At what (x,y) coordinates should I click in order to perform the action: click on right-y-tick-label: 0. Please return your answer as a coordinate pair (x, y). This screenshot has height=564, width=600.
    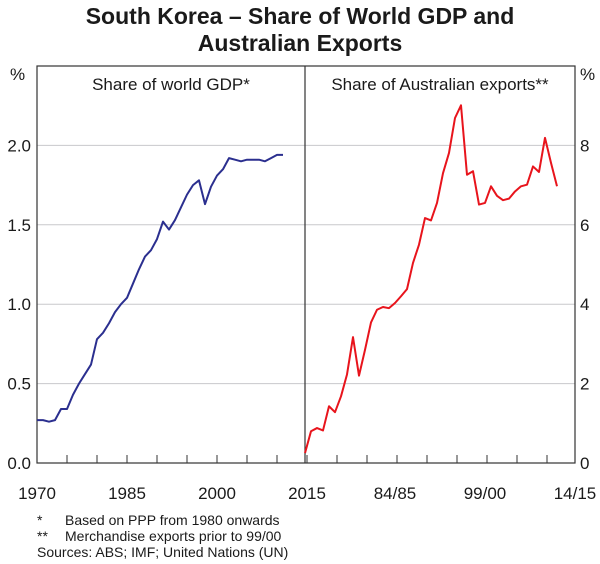
    Looking at the image, I should click on (584, 463).